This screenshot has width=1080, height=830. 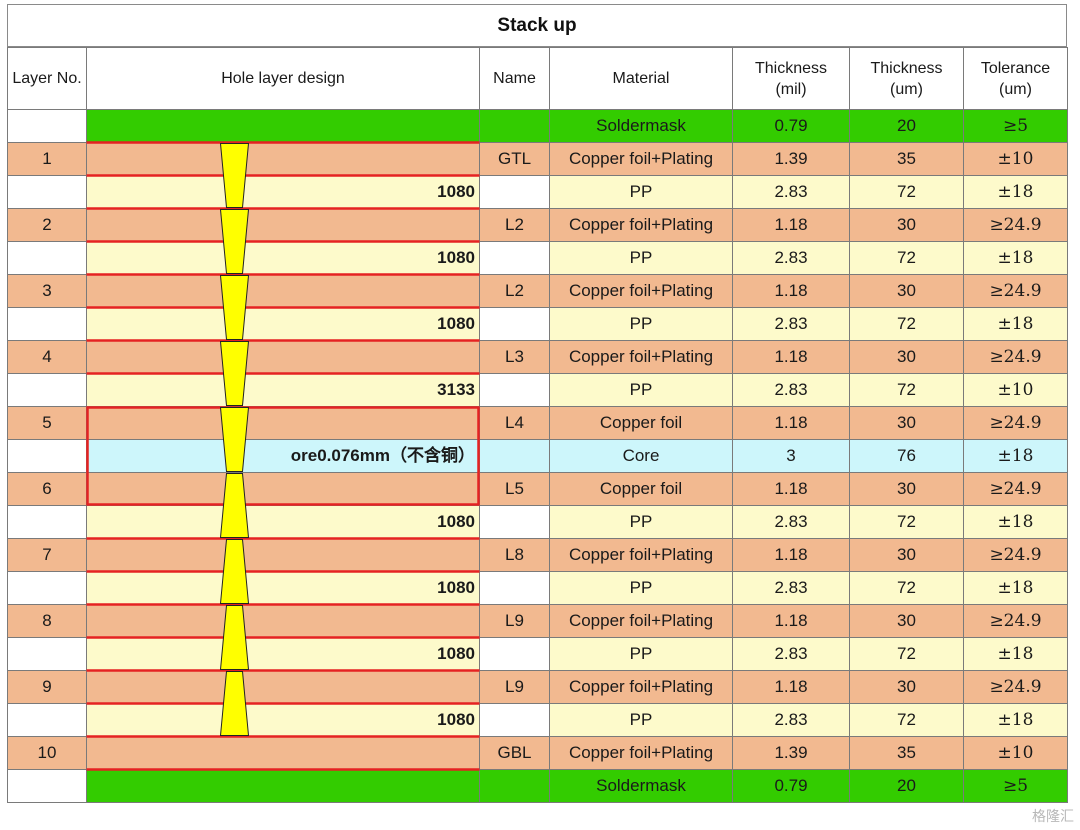 What do you see at coordinates (537, 159) in the screenshot?
I see `table-row: 1 GTL Copper foil+Plating 1.39 35 ±10` at bounding box center [537, 159].